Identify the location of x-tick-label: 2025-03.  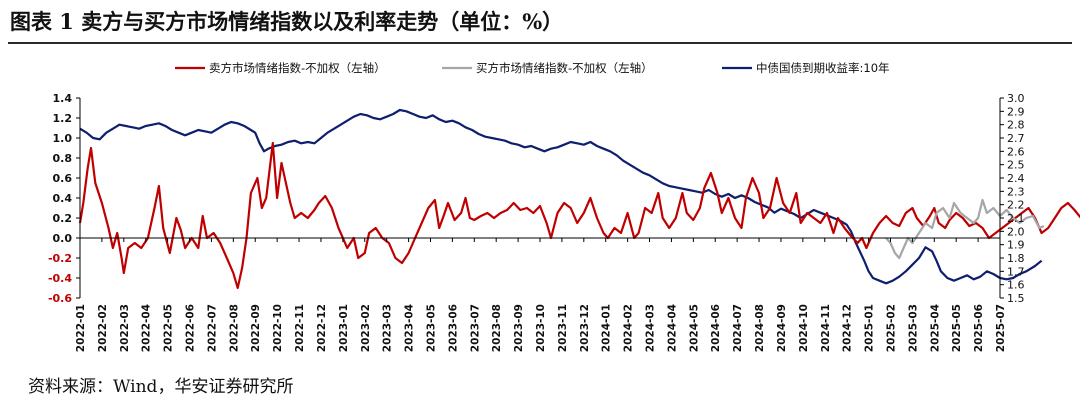
(913, 328).